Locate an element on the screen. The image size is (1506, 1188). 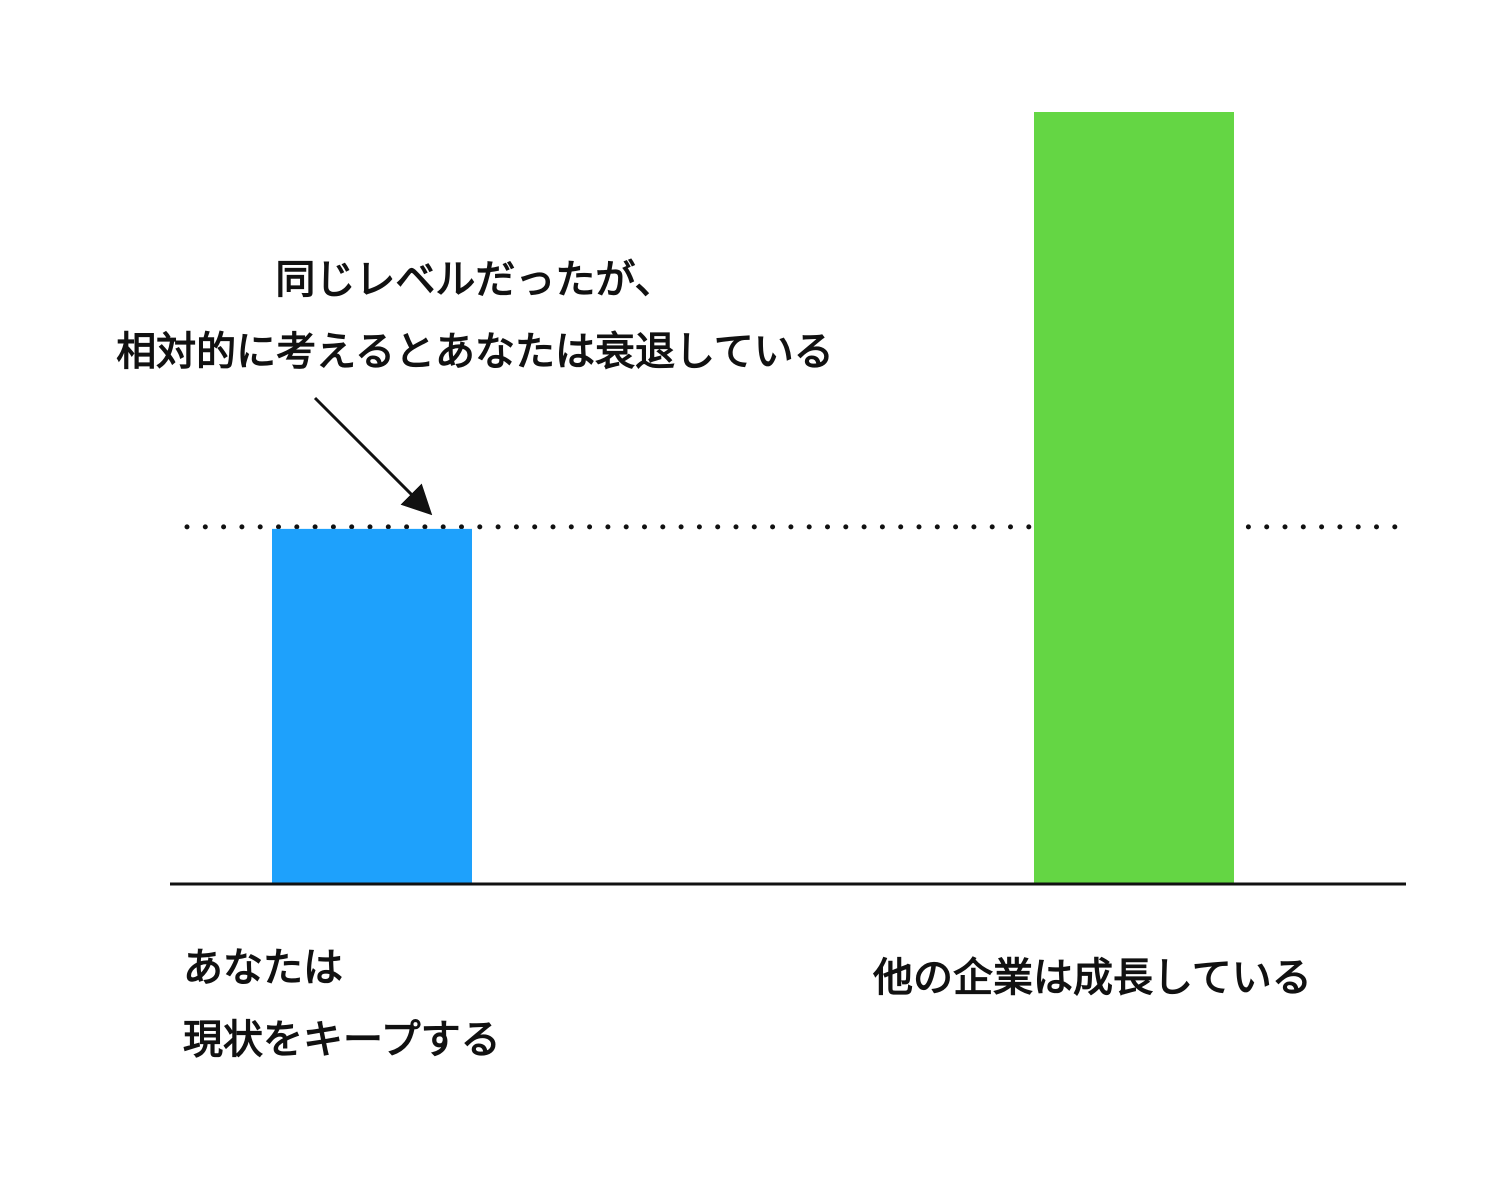
category-label: 他の企業は成長している is located at coordinates (1092, 978).